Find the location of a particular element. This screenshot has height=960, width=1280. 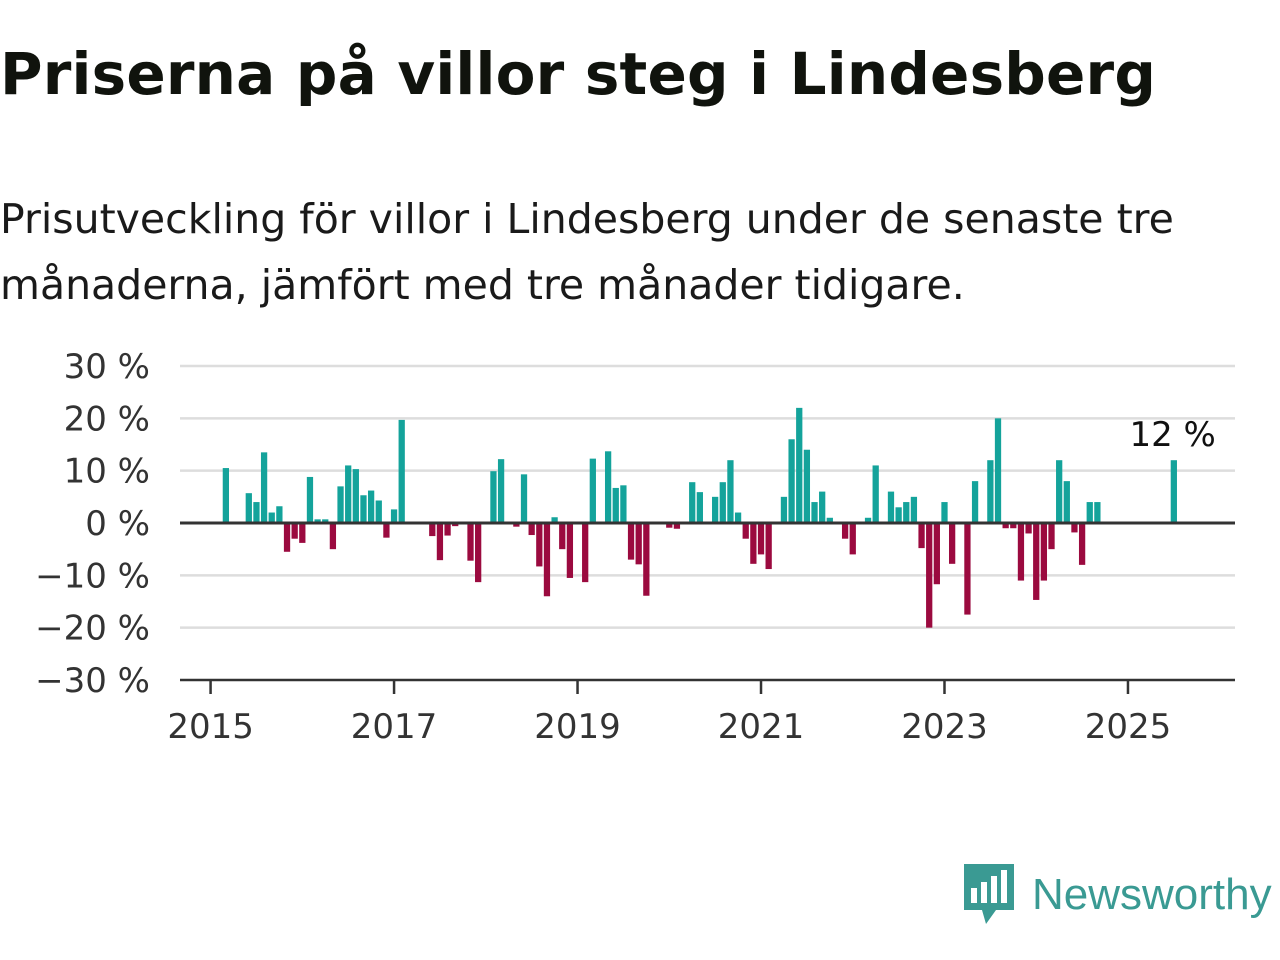

x-tick-label: 2015 is located at coordinates (210, 727).